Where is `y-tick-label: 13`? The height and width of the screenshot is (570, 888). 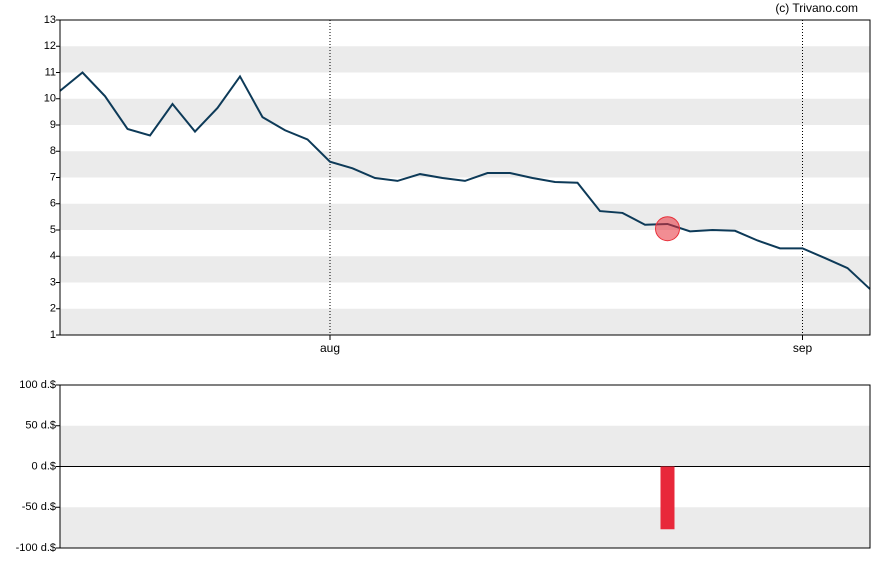
y-tick-label: 13 is located at coordinates (50, 20).